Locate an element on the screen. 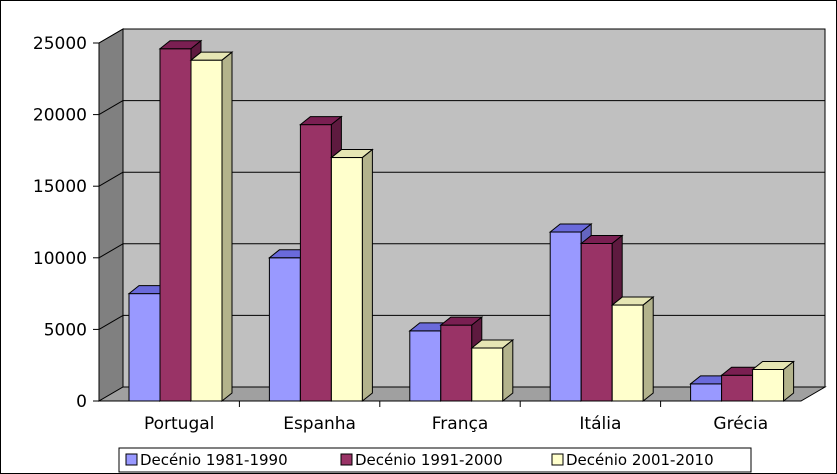 The image size is (837, 474). x-tick-label: Portugal is located at coordinates (179, 424).